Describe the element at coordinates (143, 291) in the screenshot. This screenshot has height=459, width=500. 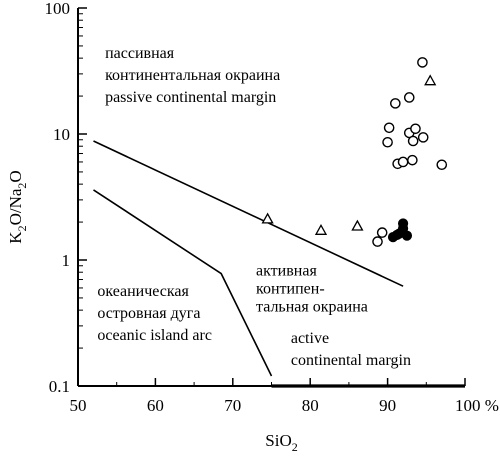
I see `region-label-line: океаническая` at that location.